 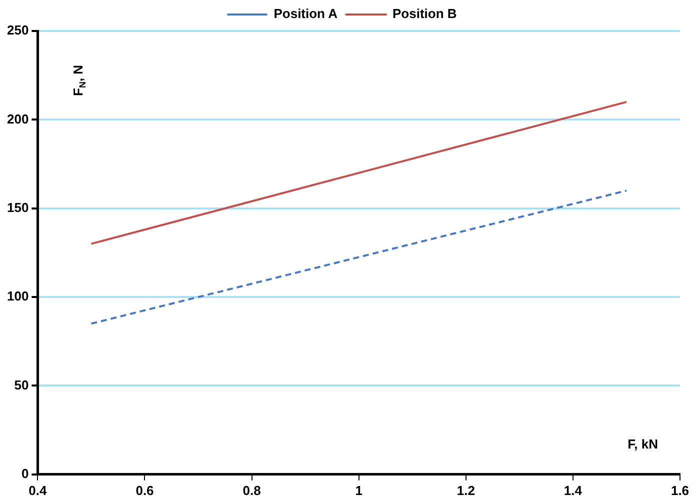 I want to click on x-tick-label: 1.6, so click(x=680, y=490).